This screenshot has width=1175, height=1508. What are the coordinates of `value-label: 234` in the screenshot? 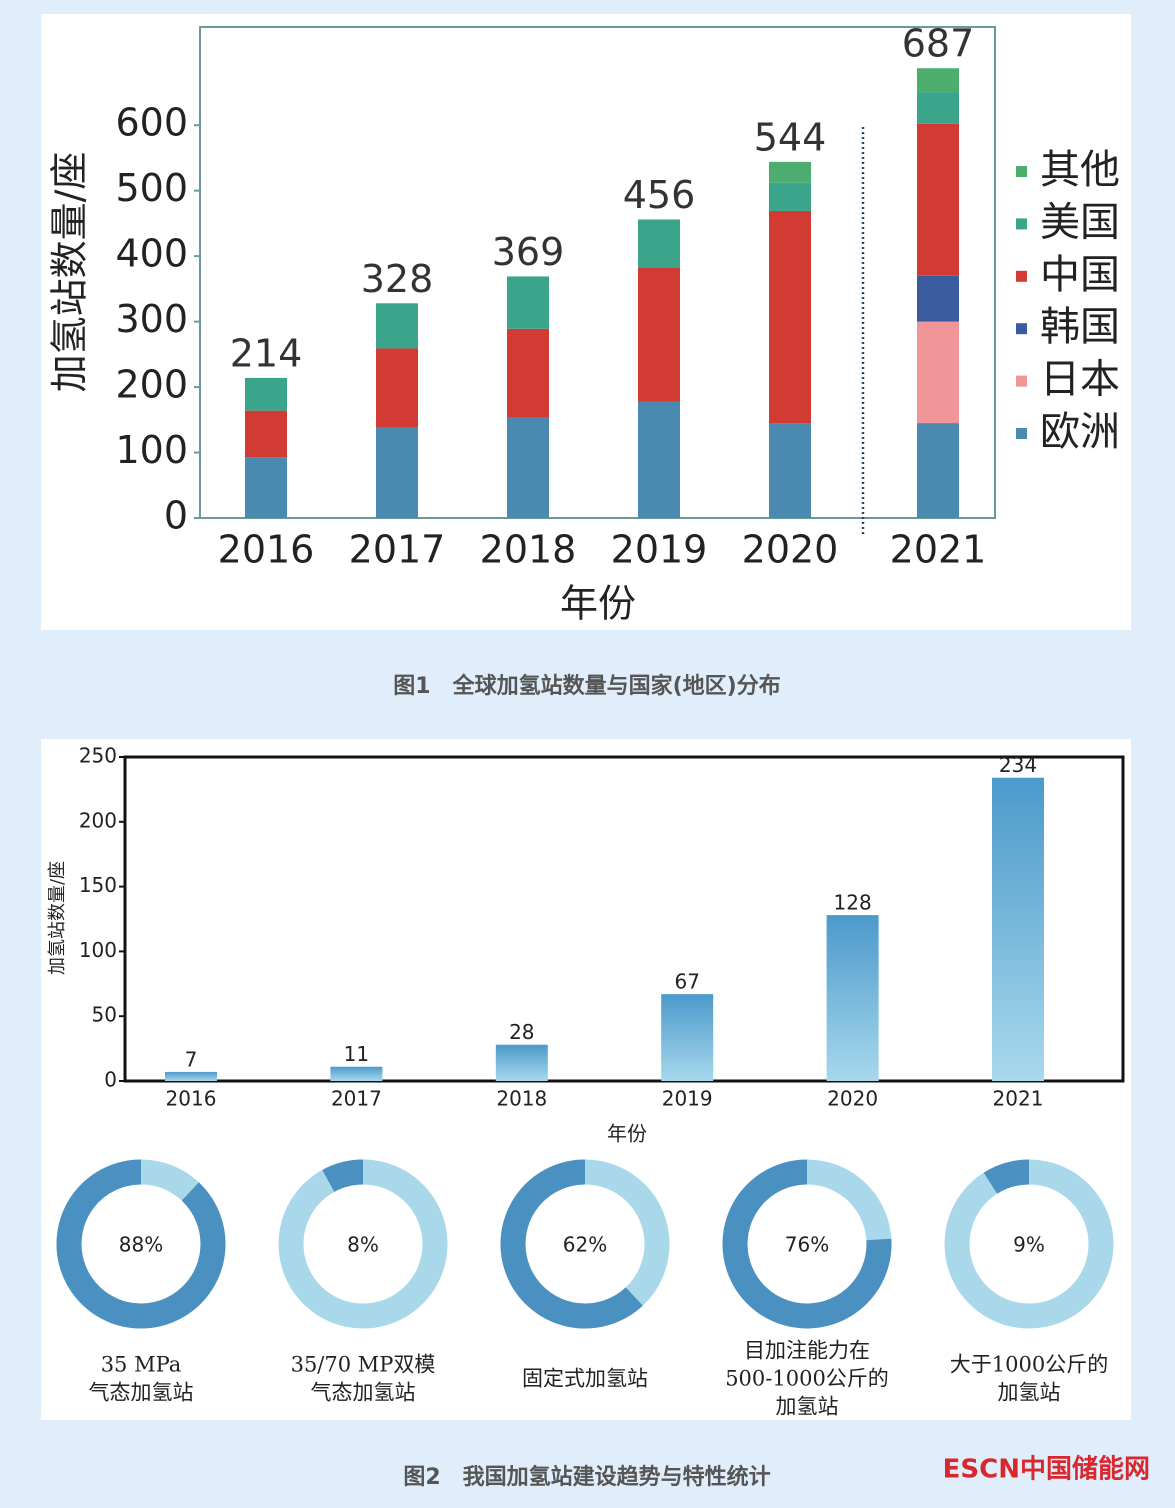 It's located at (1018, 765).